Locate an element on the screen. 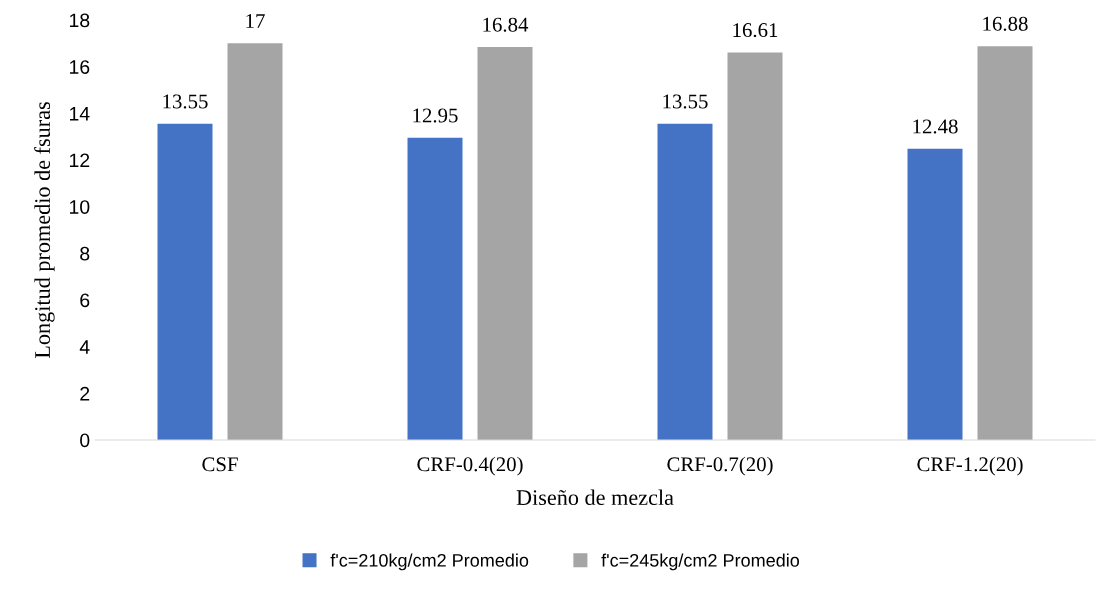 The image size is (1103, 592). y-axis-title: Longitud promedio de fsuras is located at coordinates (44, 230).